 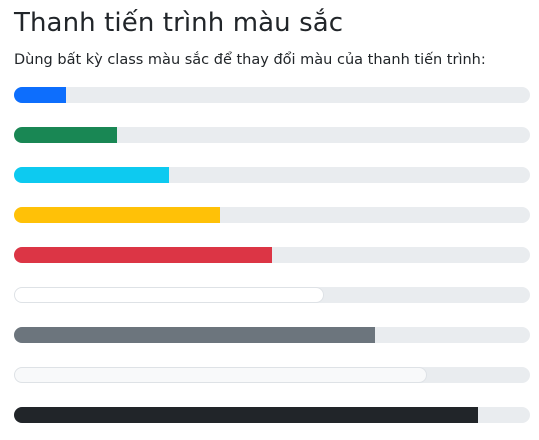 I want to click on progress-bar-secondary, so click(x=195, y=335).